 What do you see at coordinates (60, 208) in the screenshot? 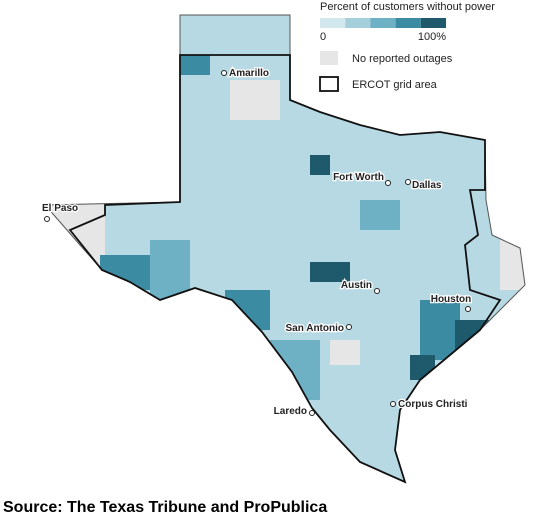
I see `city-label: El Paso` at bounding box center [60, 208].